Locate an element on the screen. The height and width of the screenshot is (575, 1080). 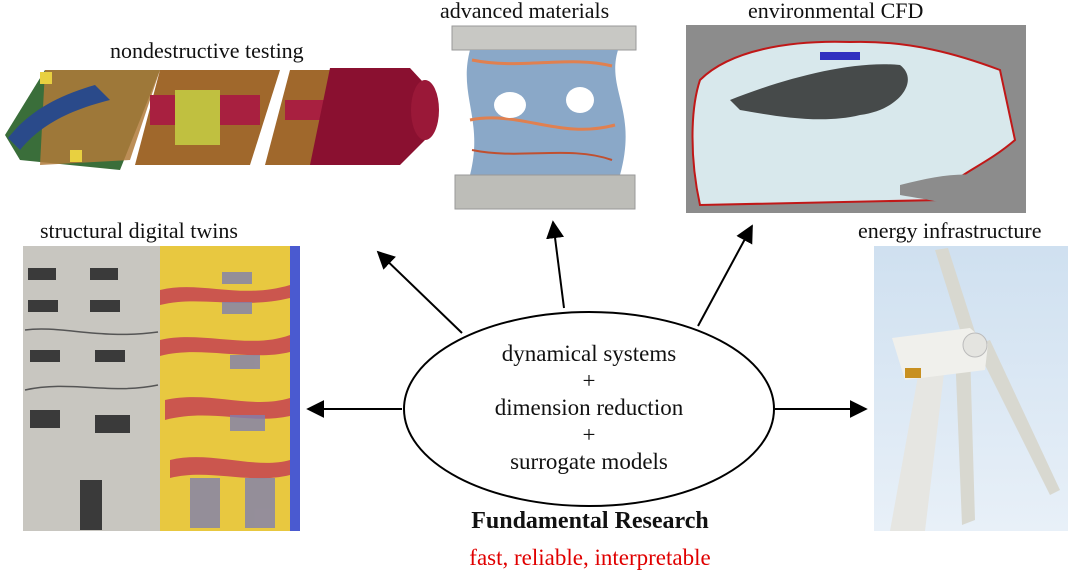
energy-infrastructure-image is located at coordinates (971, 388).